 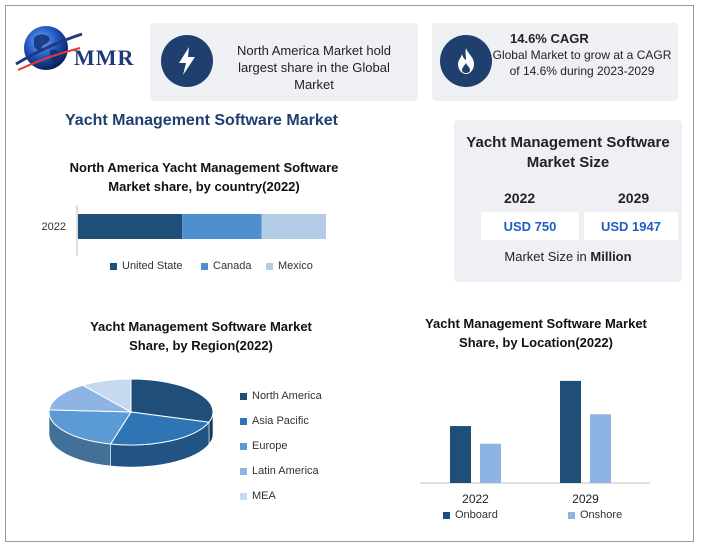 What do you see at coordinates (104, 57) in the screenshot?
I see `logo-text: MMR` at bounding box center [104, 57].